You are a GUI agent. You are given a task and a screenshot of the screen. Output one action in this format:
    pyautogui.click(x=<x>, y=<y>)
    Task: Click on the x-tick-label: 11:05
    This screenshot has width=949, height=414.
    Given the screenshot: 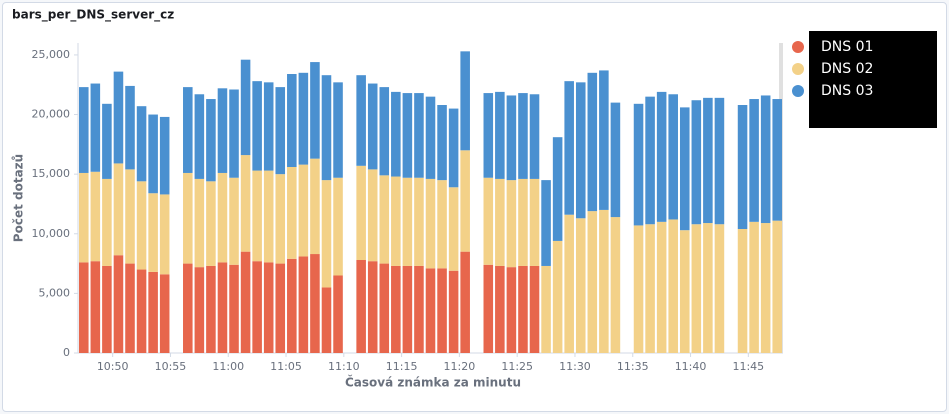 What is the action you would take?
    pyautogui.click(x=286, y=366)
    